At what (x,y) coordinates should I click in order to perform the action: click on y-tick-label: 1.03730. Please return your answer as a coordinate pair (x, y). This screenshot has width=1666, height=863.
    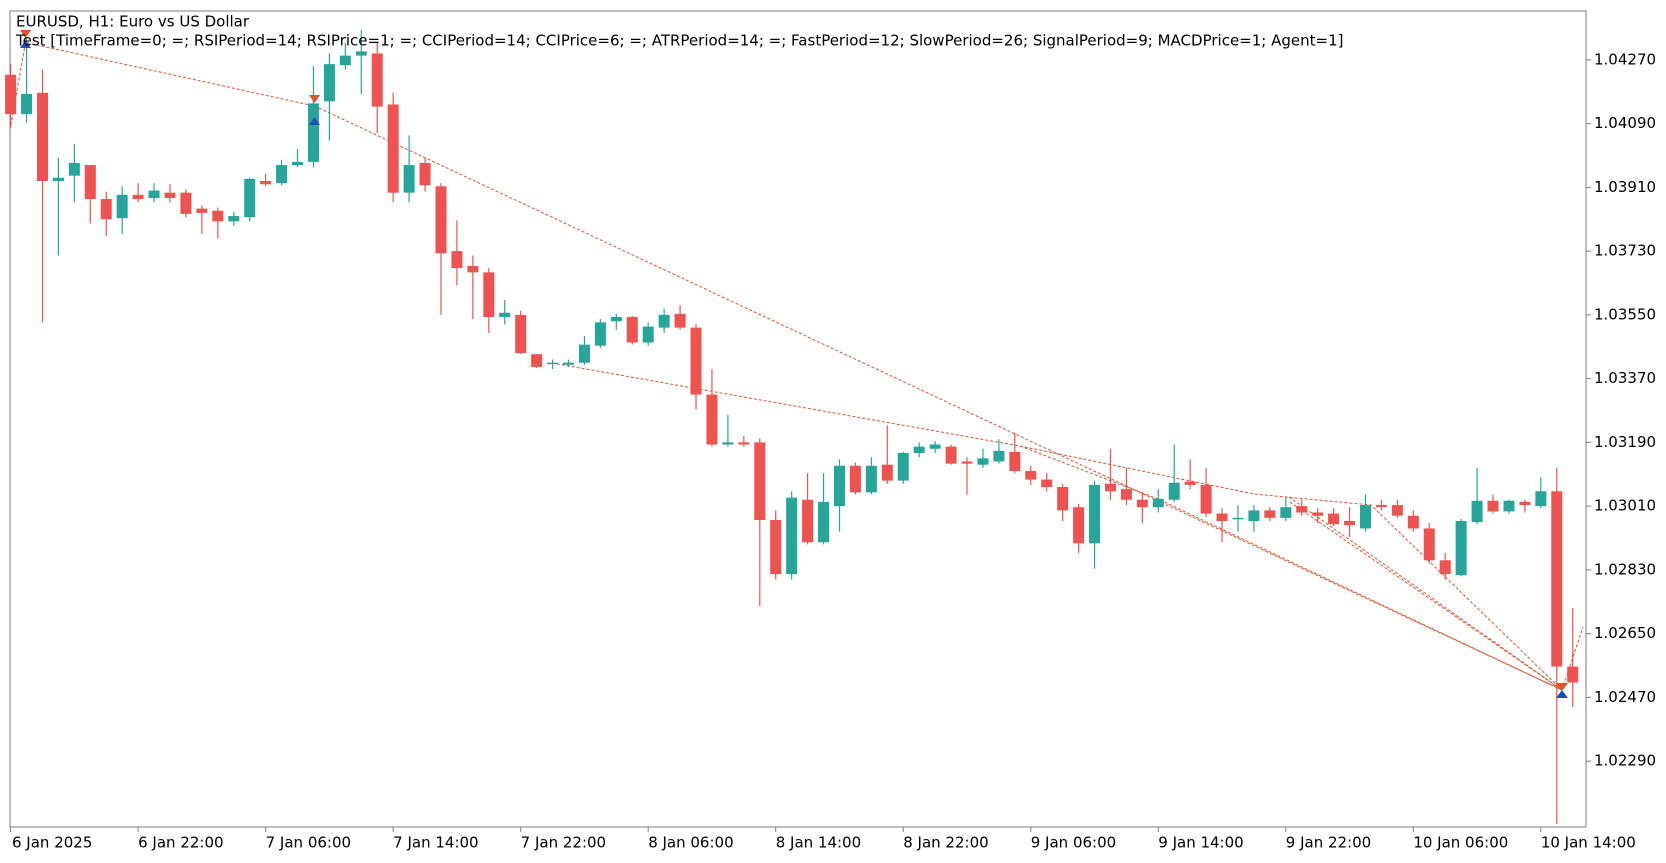
    Looking at the image, I should click on (1625, 251).